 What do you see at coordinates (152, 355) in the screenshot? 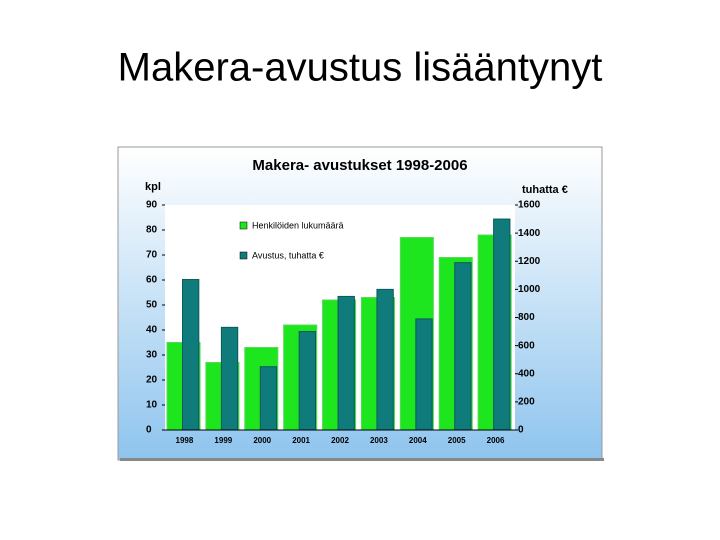
I see `y-tick-label: 30` at bounding box center [152, 355].